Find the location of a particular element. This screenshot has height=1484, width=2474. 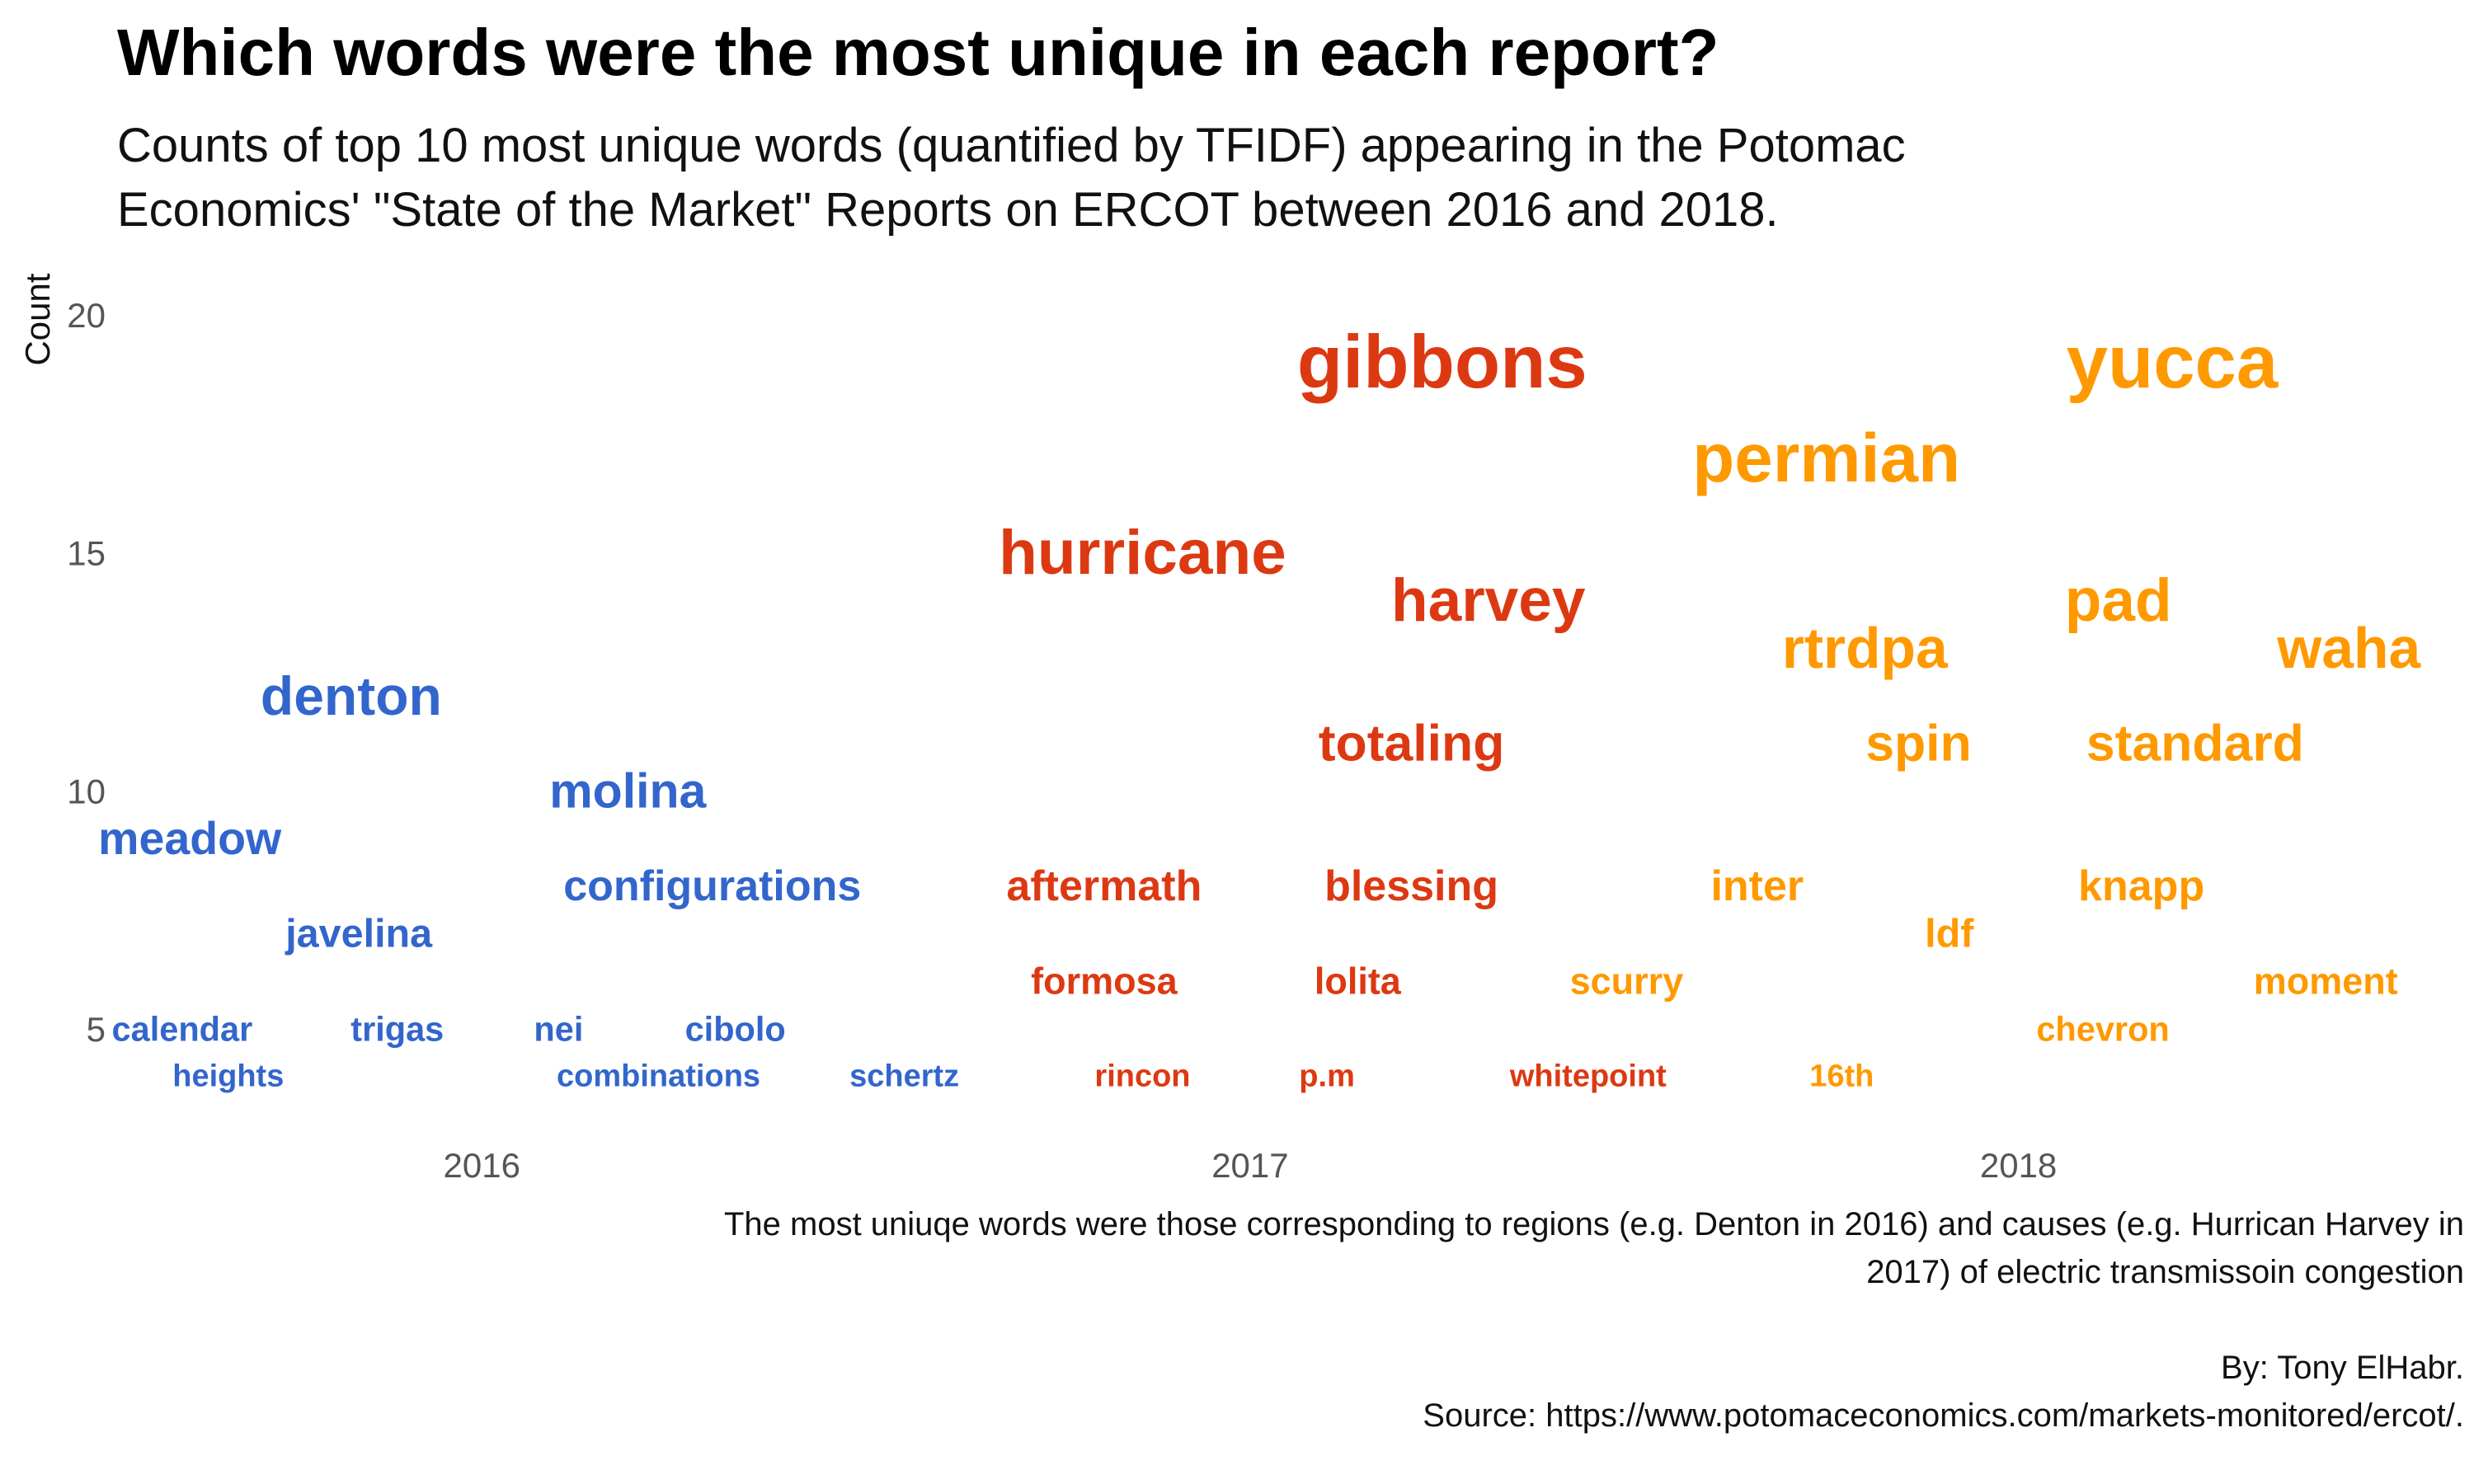

x-tick-label: 2017 is located at coordinates (1249, 1165).